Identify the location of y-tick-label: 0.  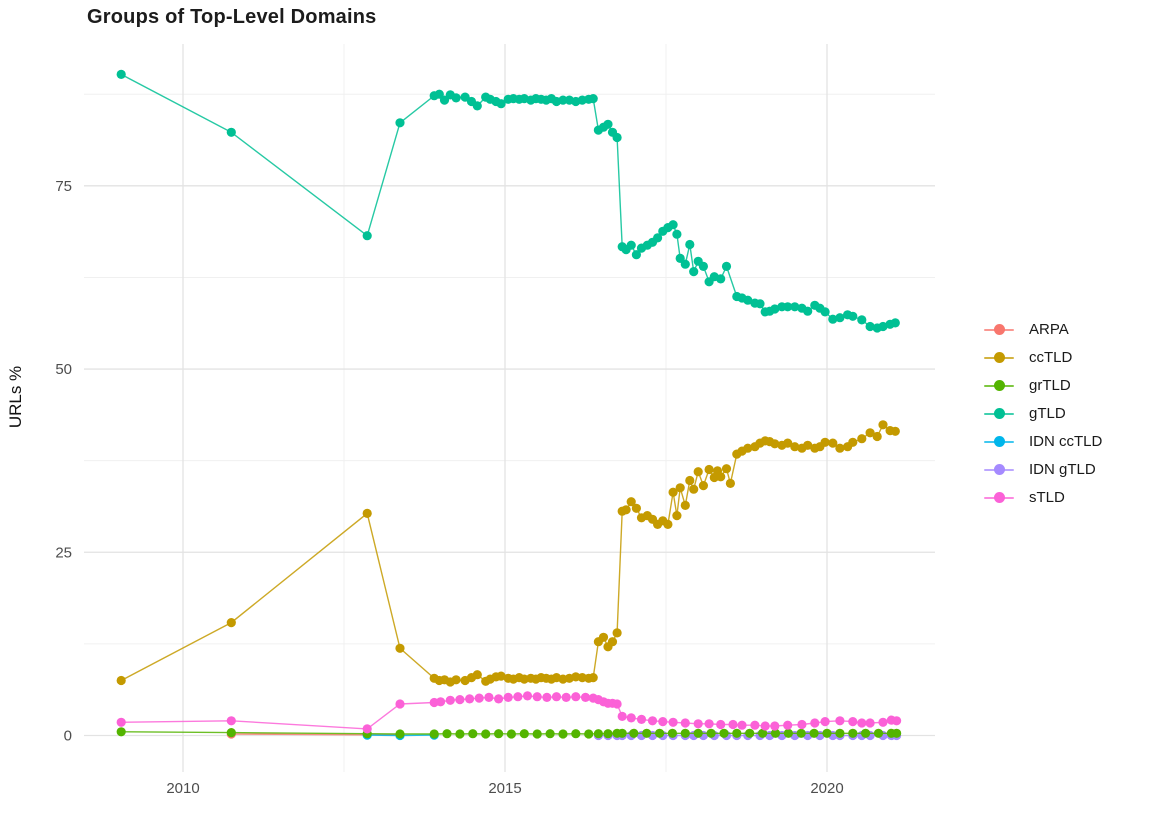
(68, 736).